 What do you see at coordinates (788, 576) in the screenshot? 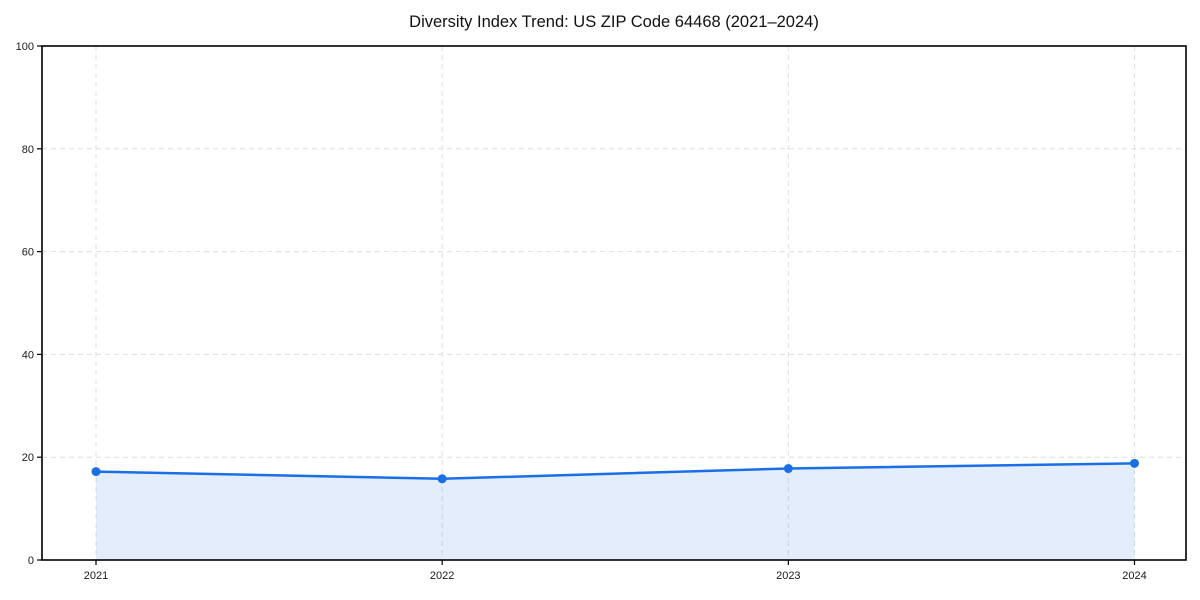
I see `x-tick-label: 2023` at bounding box center [788, 576].